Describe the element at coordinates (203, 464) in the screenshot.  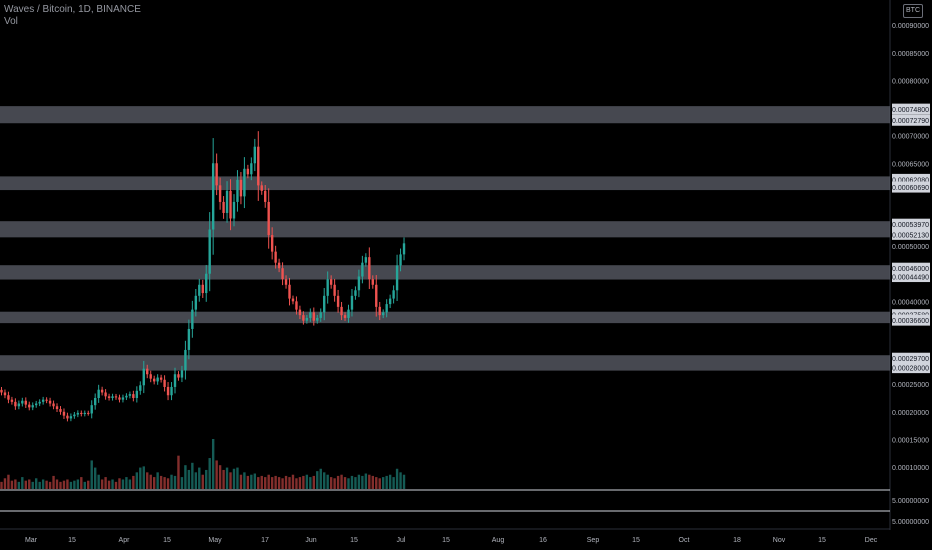
I see `volume-bars` at that location.